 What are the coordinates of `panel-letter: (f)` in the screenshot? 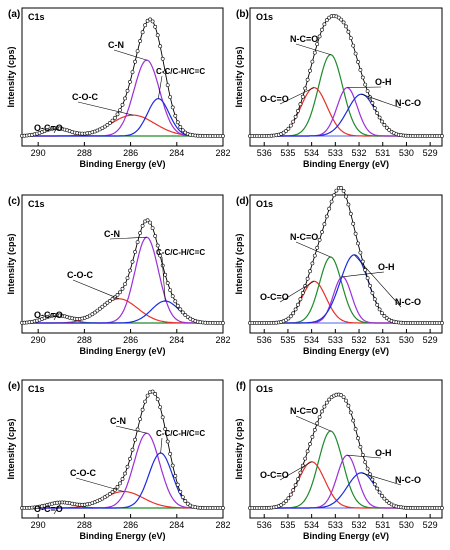 It's located at (241, 386).